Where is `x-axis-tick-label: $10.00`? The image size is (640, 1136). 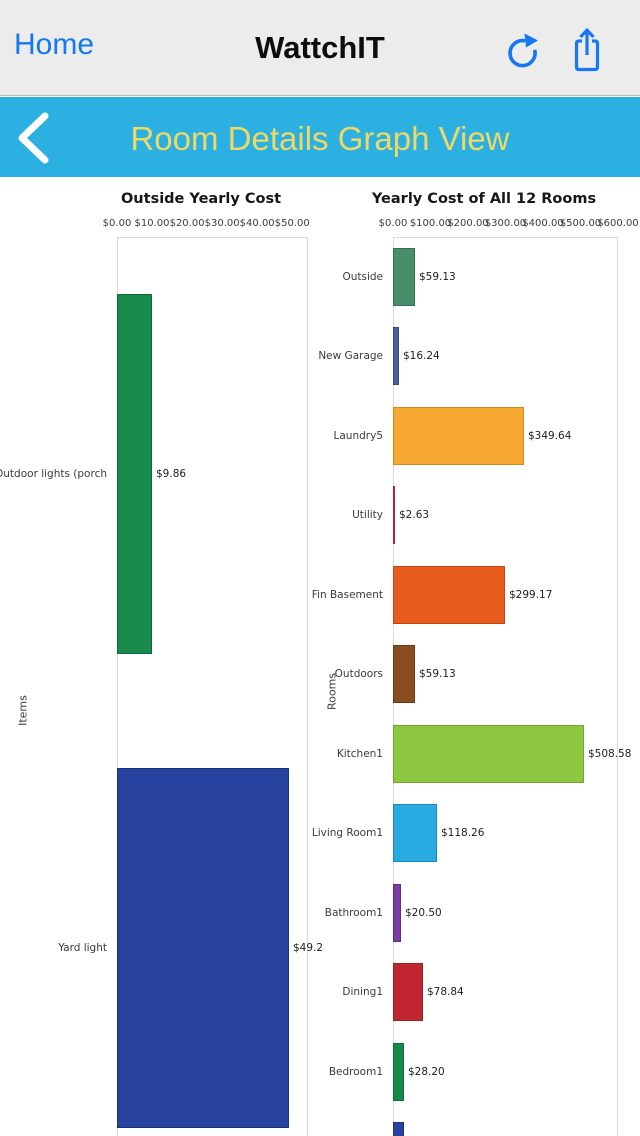 x-axis-tick-label: $10.00 is located at coordinates (152, 223).